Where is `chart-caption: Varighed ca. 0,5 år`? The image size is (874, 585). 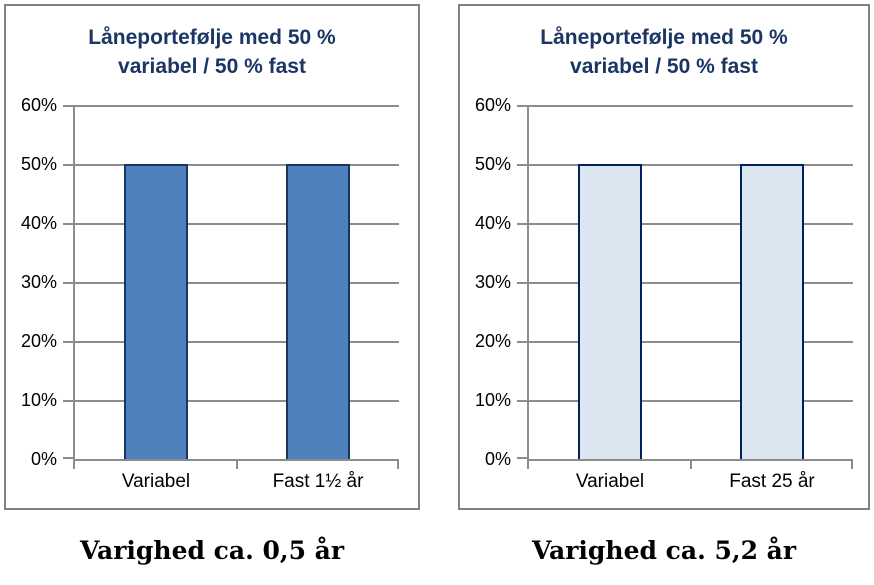 chart-caption: Varighed ca. 0,5 år is located at coordinates (212, 550).